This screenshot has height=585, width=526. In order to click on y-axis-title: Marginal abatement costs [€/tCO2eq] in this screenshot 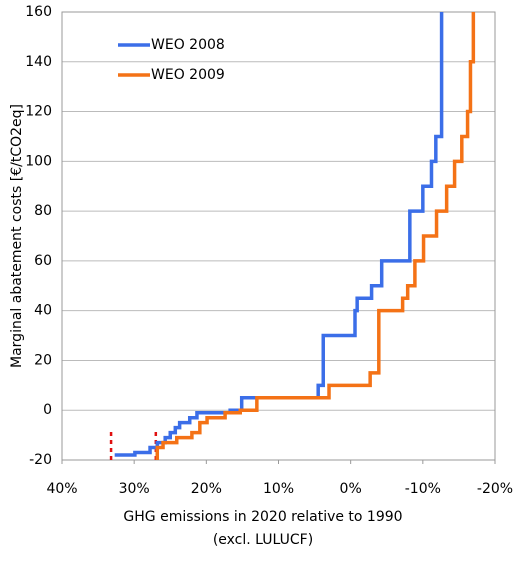, I will do `click(17, 236)`.